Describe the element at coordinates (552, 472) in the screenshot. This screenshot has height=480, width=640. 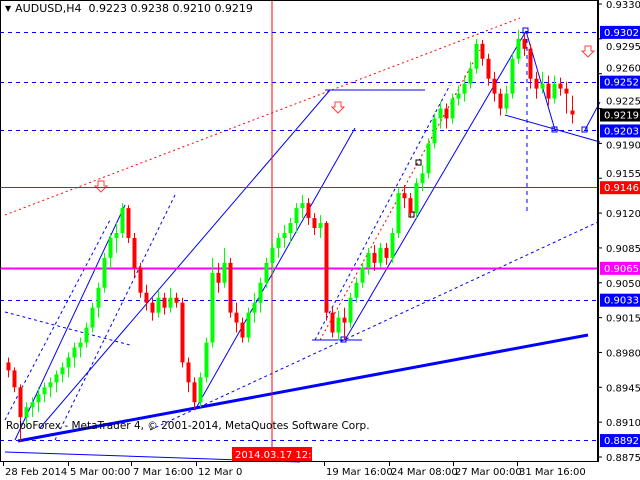
I see `time-tick-label: 31 Mar 16:00` at that location.